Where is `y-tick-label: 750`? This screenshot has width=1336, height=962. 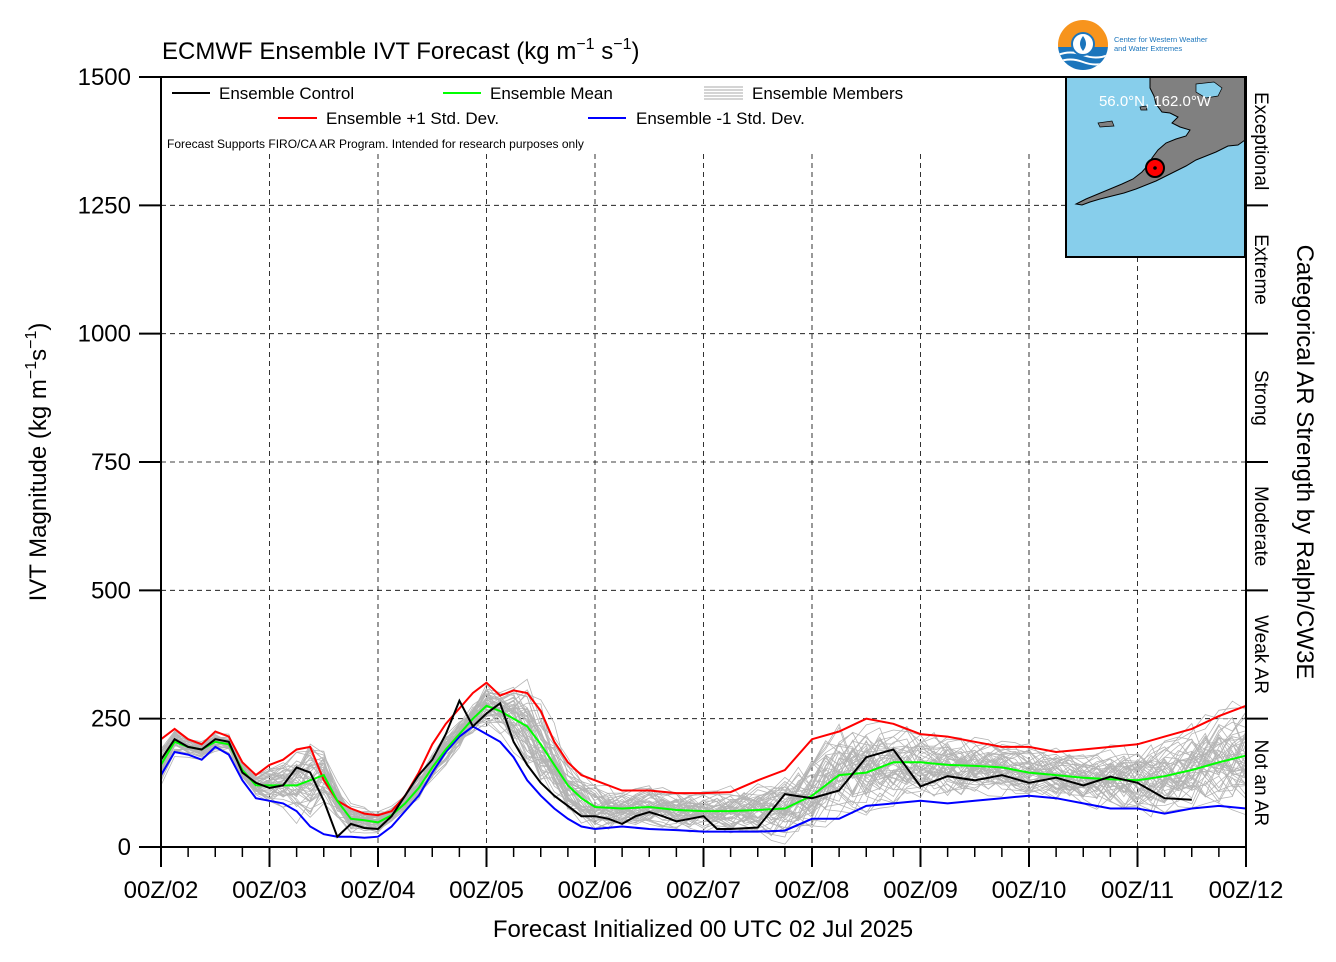 y-tick-label: 750 is located at coordinates (111, 462).